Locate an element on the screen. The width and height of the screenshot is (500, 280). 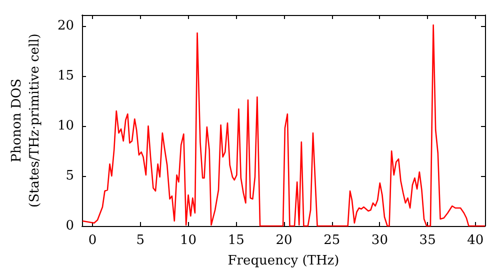
x-tick-label: 35 is located at coordinates (427, 240).